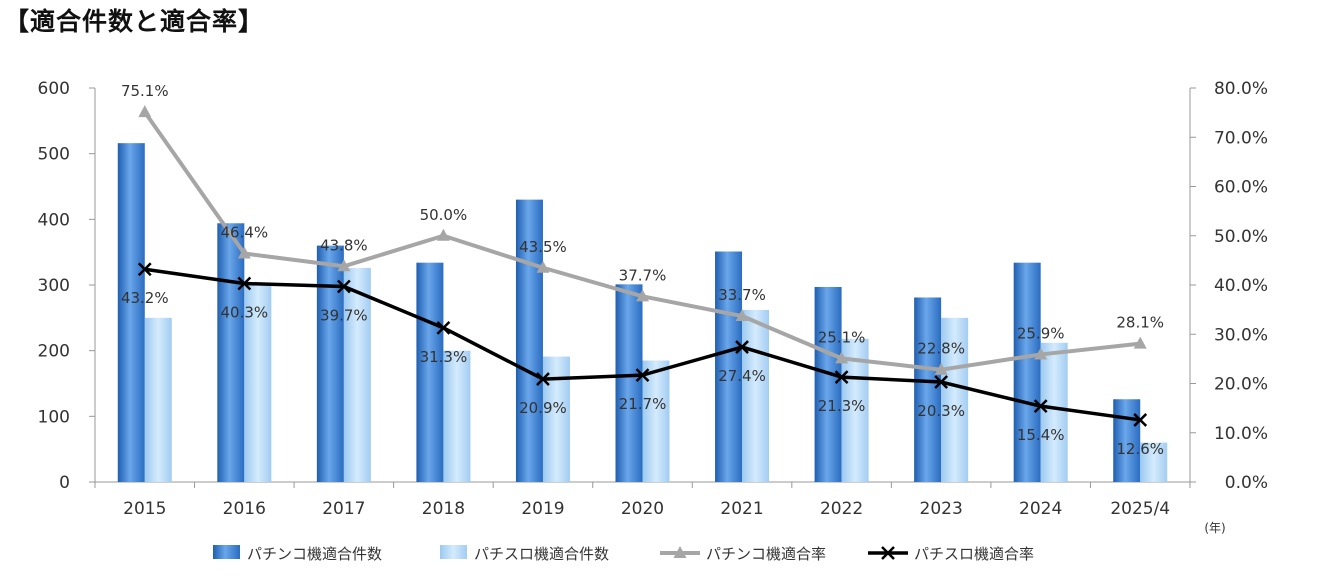  I want to click on data-label-pachinko-rate: 25.1%, so click(842, 337).